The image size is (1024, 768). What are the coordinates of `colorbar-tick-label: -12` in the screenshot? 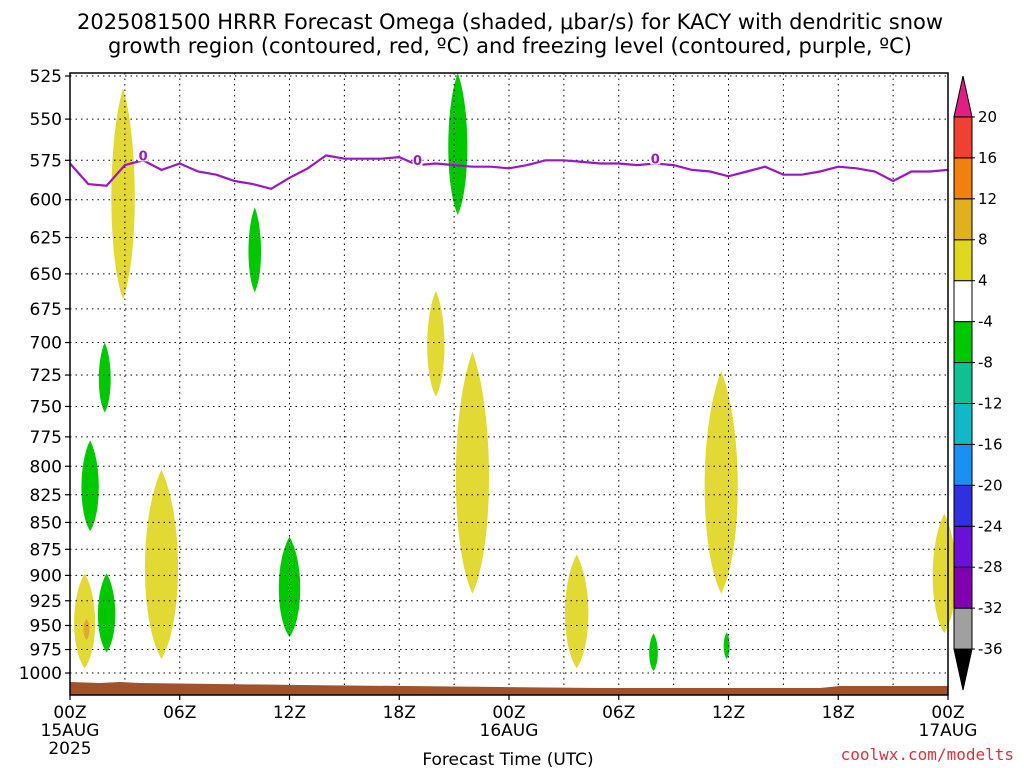 It's located at (990, 403).